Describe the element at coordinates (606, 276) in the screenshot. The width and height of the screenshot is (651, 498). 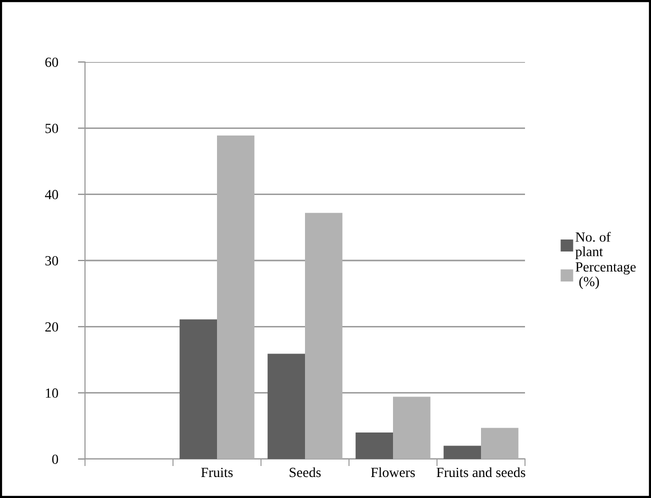
I see `legend-label: Percentage (%)` at that location.